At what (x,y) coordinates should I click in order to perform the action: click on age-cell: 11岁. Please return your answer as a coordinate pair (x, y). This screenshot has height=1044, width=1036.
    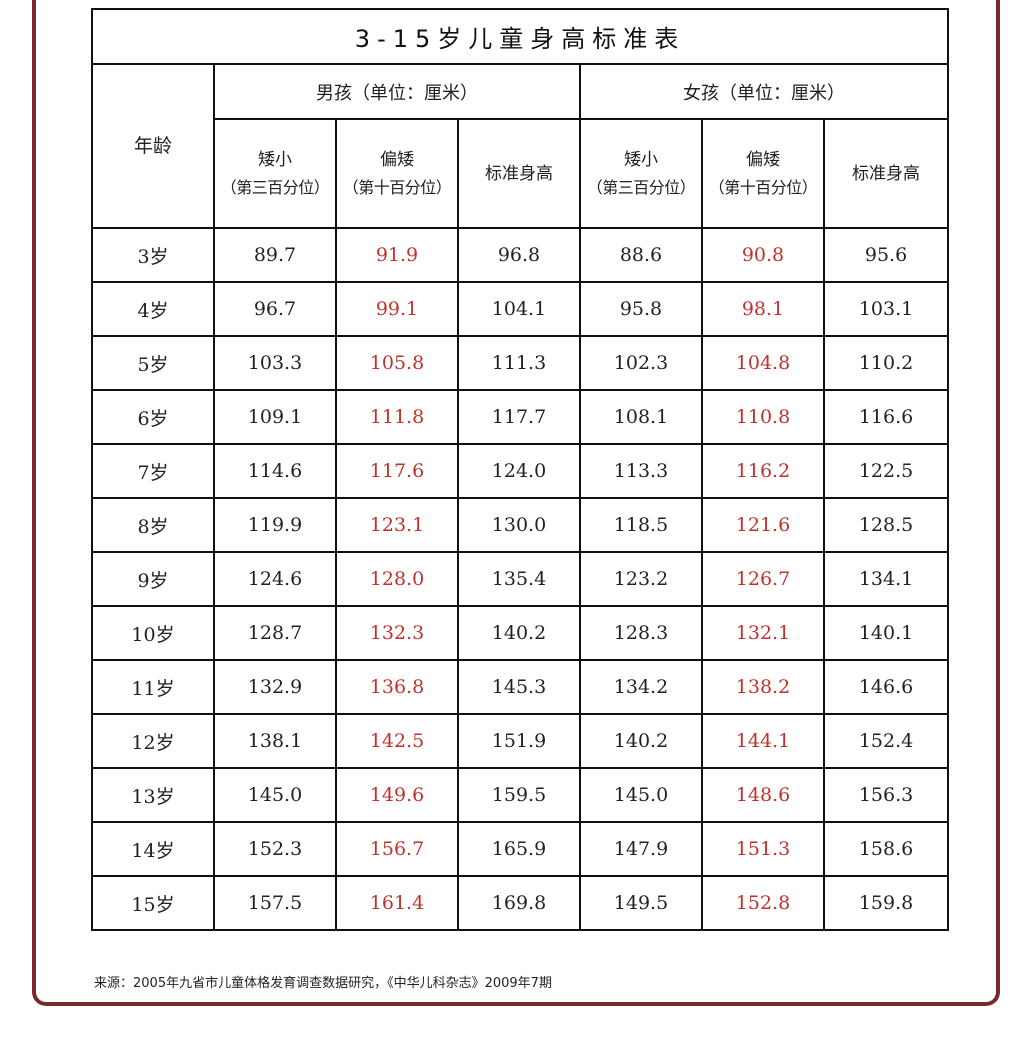
    Looking at the image, I should click on (153, 687).